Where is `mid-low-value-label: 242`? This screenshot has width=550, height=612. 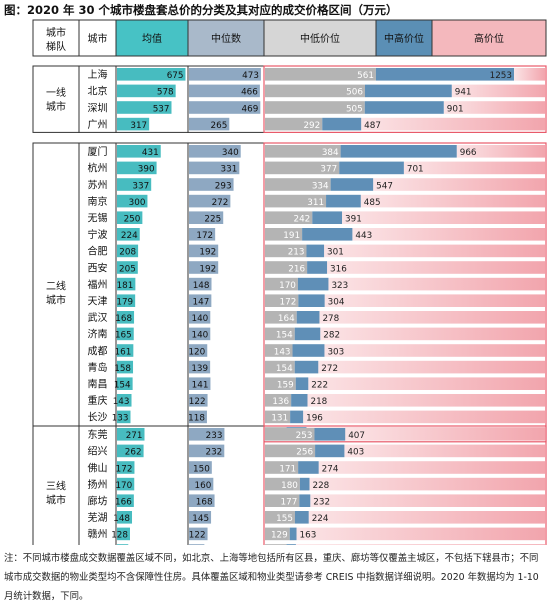 mid-low-value-label: 242 is located at coordinates (301, 220).